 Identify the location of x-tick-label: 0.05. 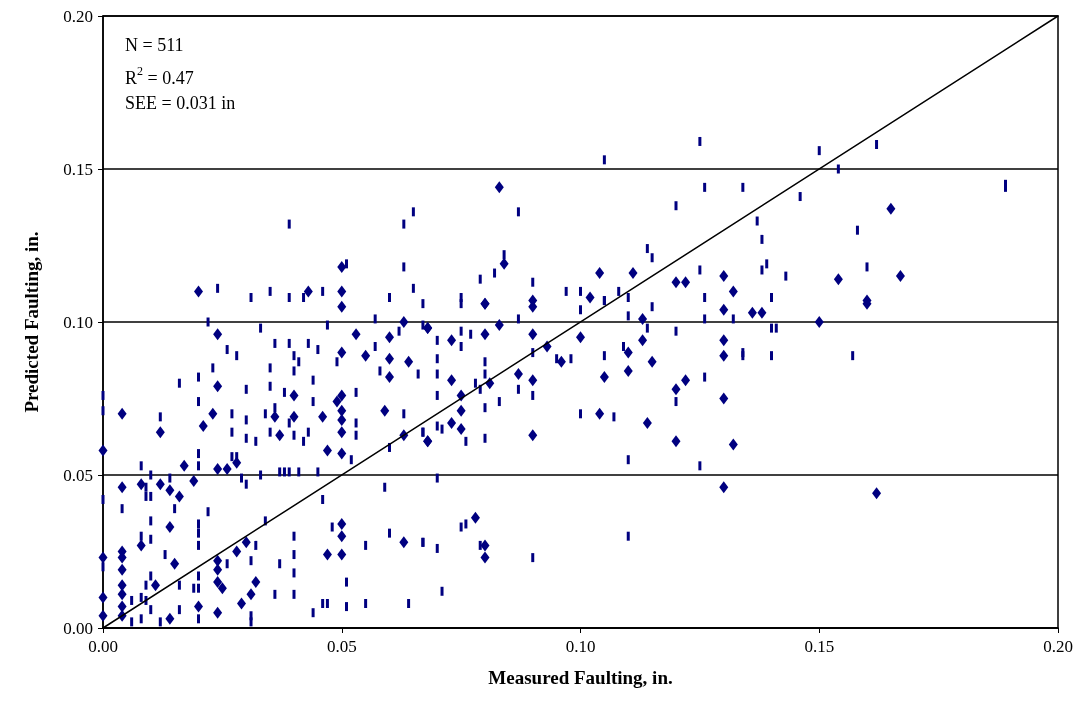
(341, 646).